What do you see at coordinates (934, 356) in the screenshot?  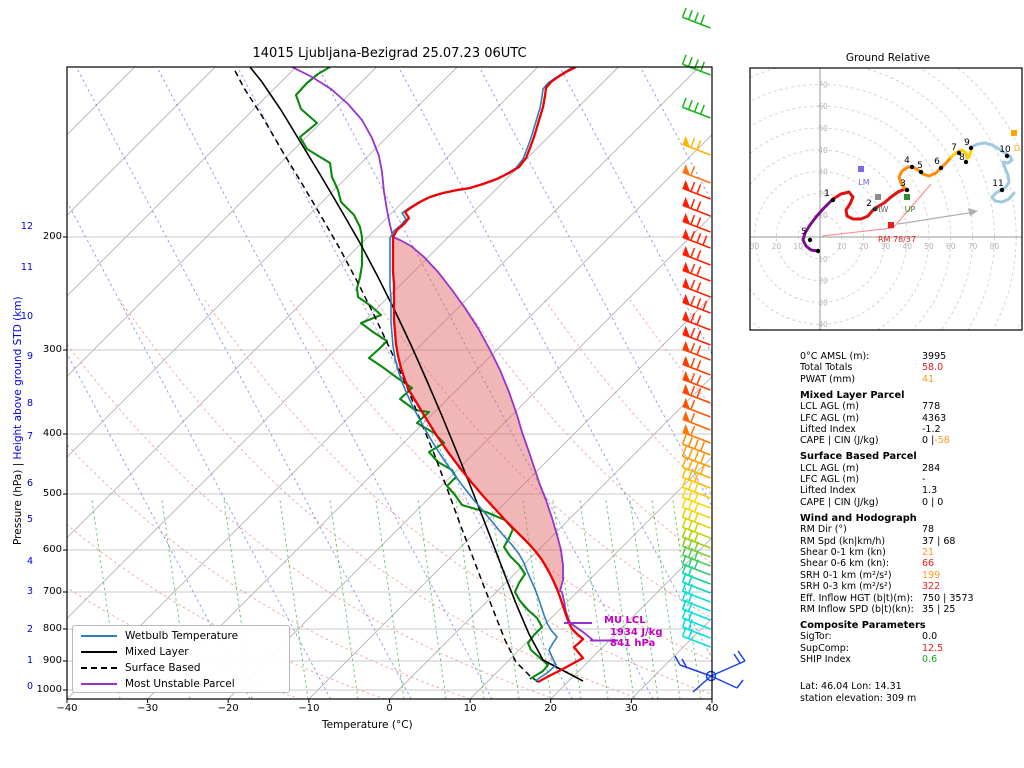 I see `stat-value: 3995` at bounding box center [934, 356].